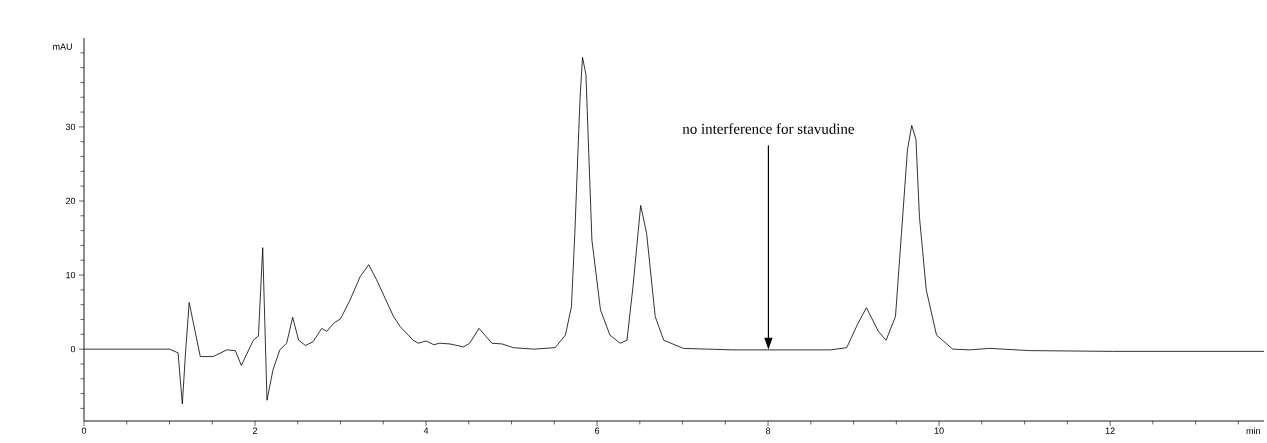  What do you see at coordinates (84, 430) in the screenshot?
I see `x-tick-label: 0` at bounding box center [84, 430].